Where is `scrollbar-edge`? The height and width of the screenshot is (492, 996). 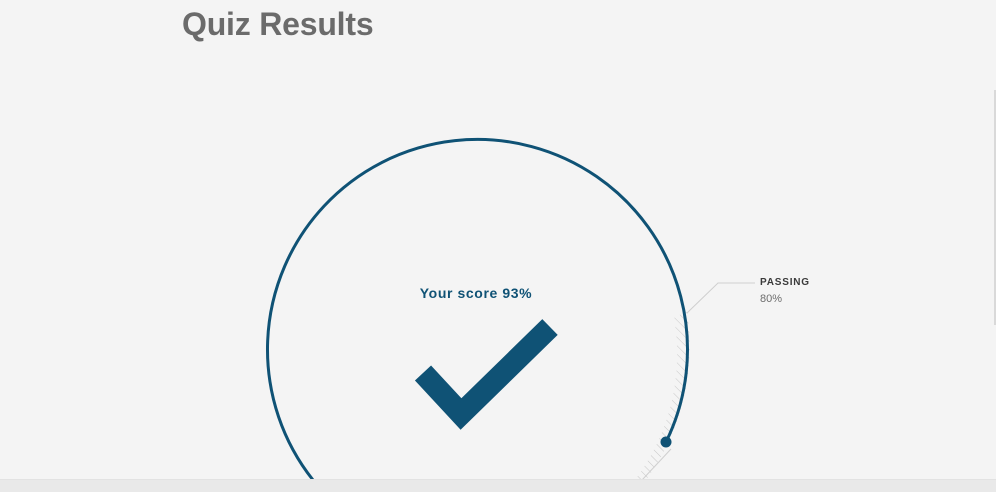
scrollbar-edge is located at coordinates (995, 207).